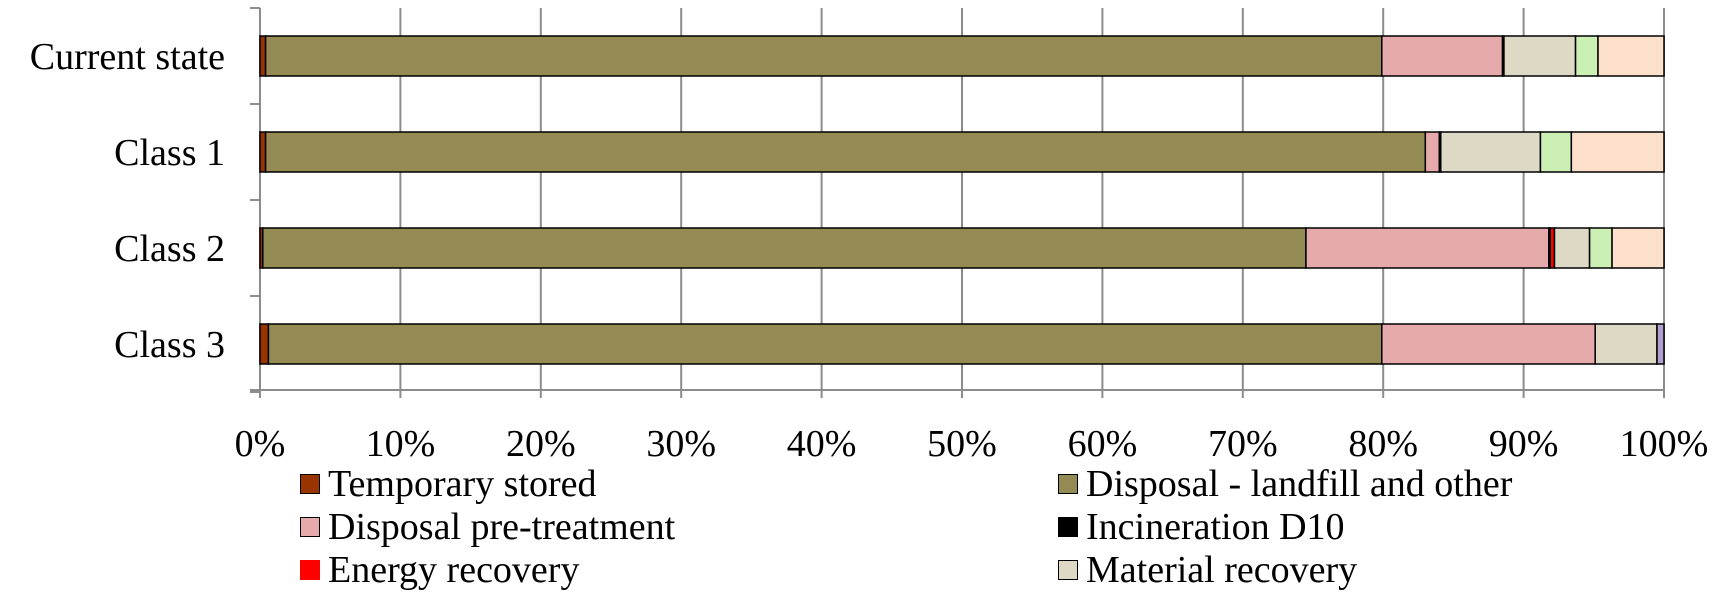  Describe the element at coordinates (1524, 444) in the screenshot. I see `x-tick-label: 90%` at that location.